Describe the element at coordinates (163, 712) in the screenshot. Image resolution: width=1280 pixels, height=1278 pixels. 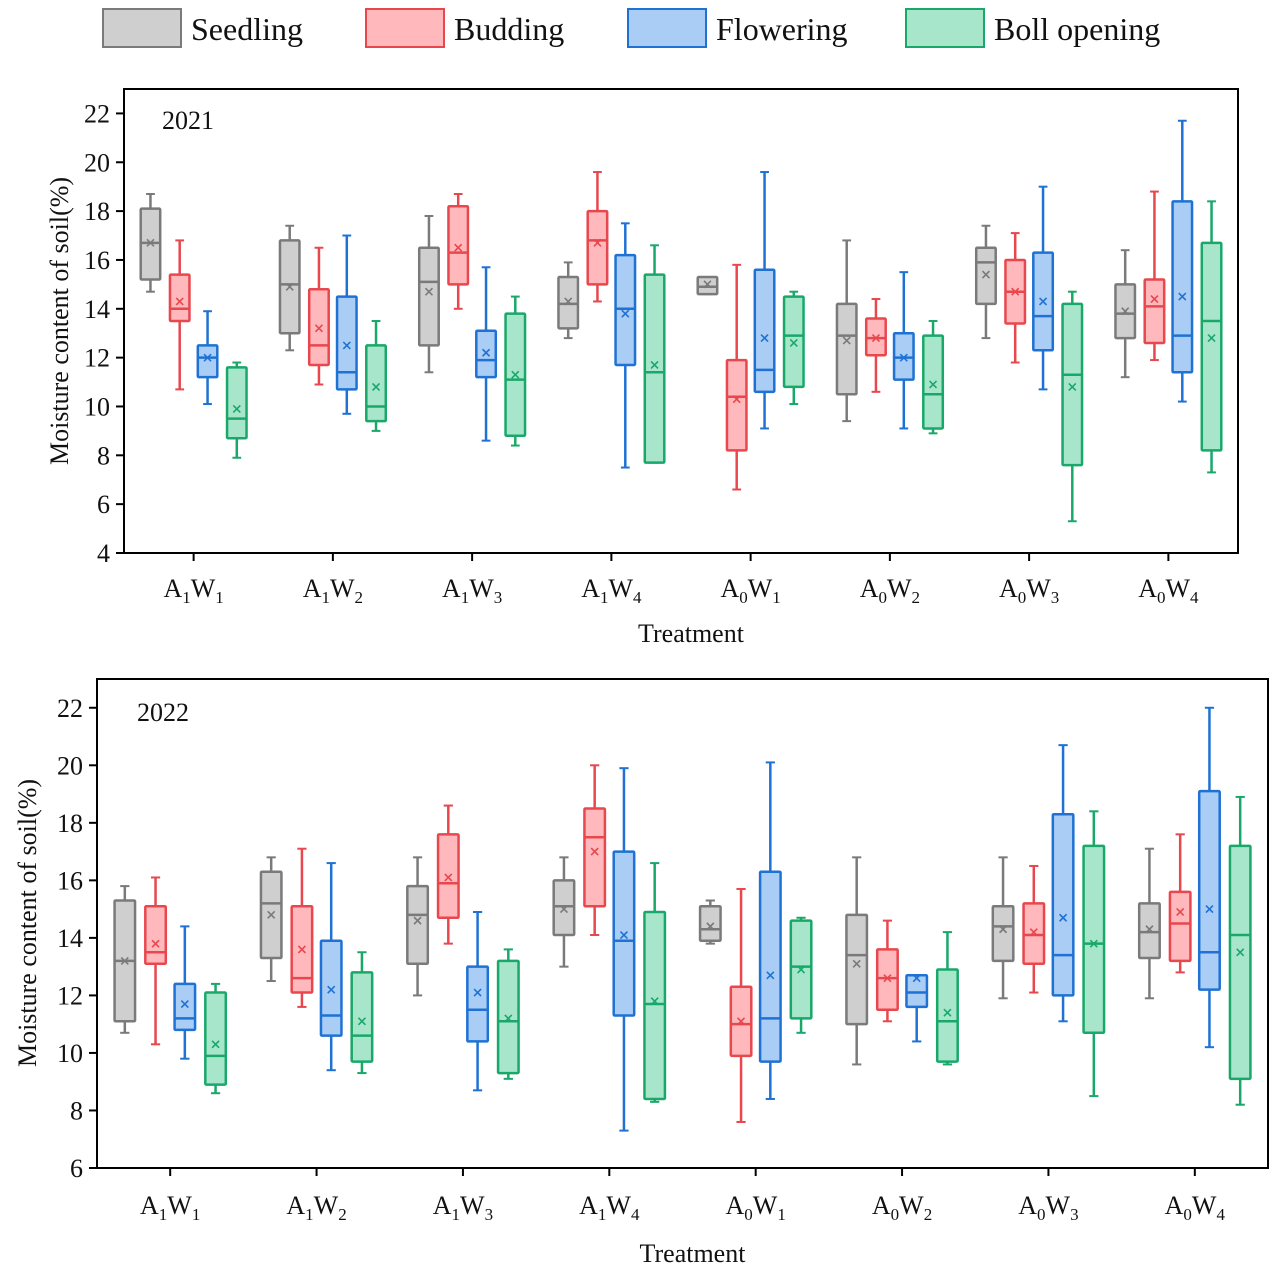
I see `panel-year-label: 2022` at that location.